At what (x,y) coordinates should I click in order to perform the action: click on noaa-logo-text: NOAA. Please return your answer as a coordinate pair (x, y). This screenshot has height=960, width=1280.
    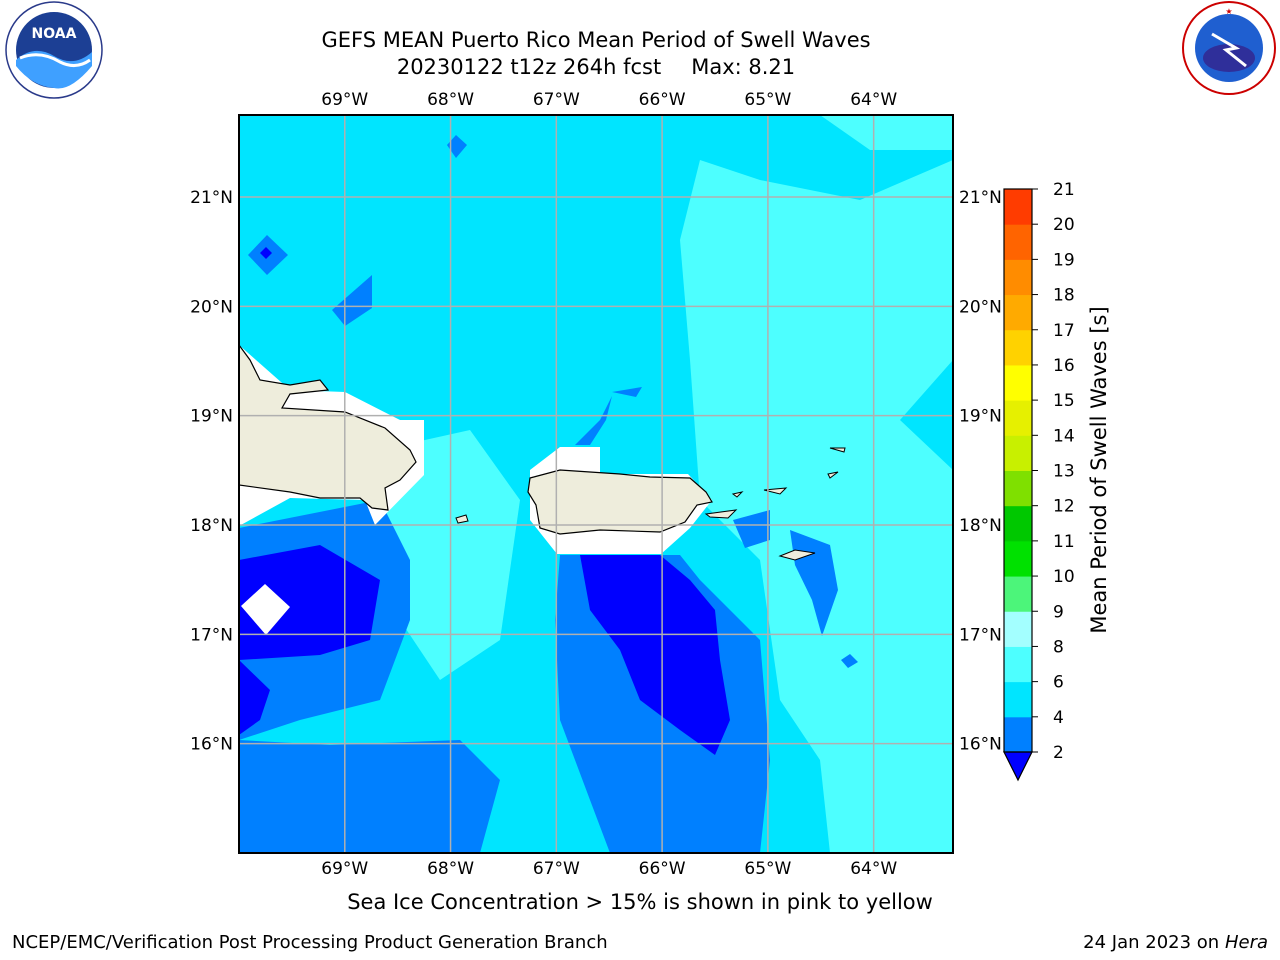
    Looking at the image, I should click on (54, 34).